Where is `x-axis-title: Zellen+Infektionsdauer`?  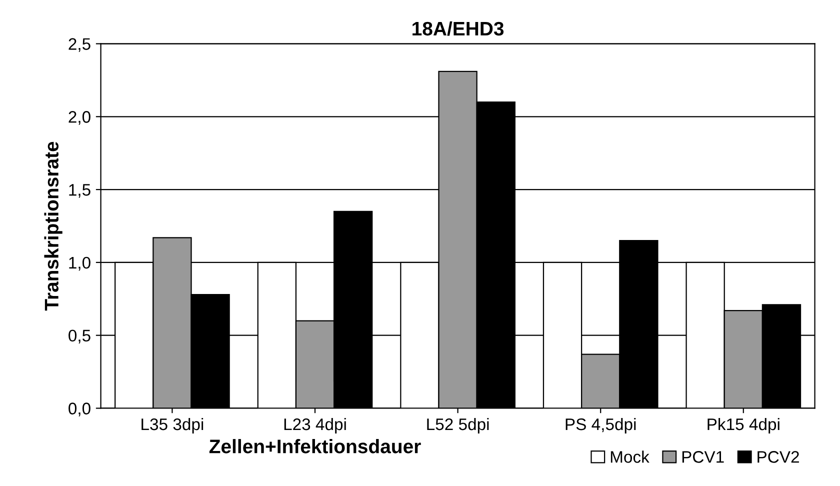
x-axis-title: Zellen+Infektionsdauer is located at coordinates (315, 446).